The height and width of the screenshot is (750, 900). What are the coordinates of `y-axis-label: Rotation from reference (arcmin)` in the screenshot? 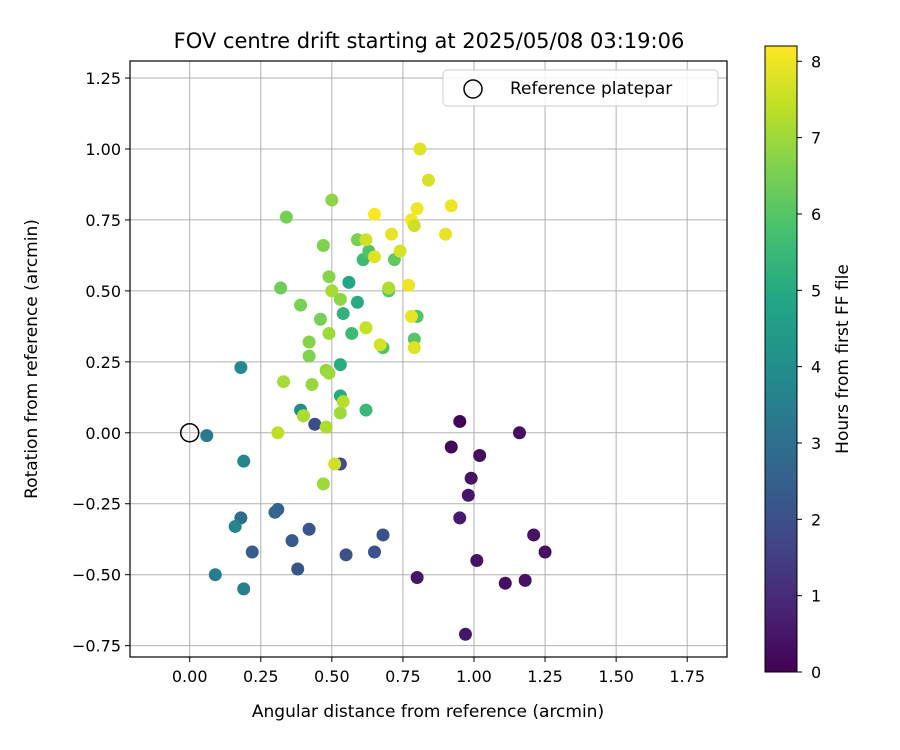 It's located at (32, 359).